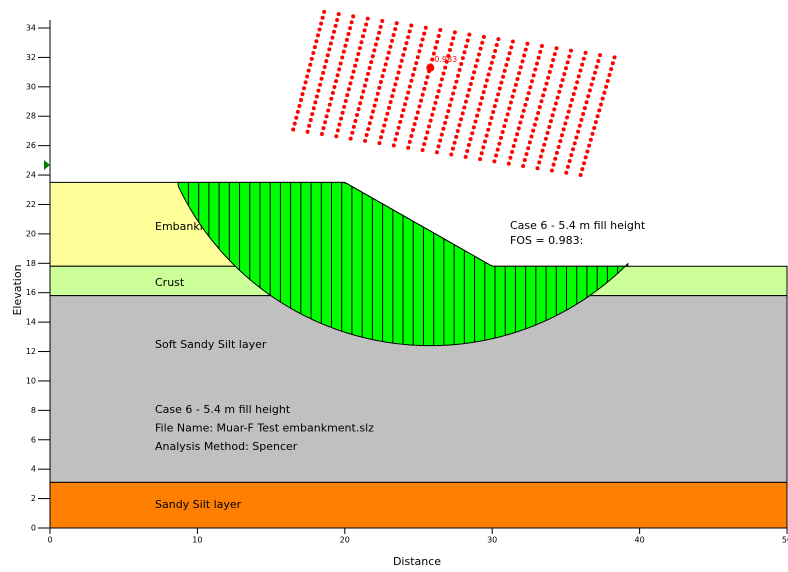 Image resolution: width=788 pixels, height=572 pixels. Describe the element at coordinates (211, 344) in the screenshot. I see `layer-label: Soft Sandy Silt layer` at that location.